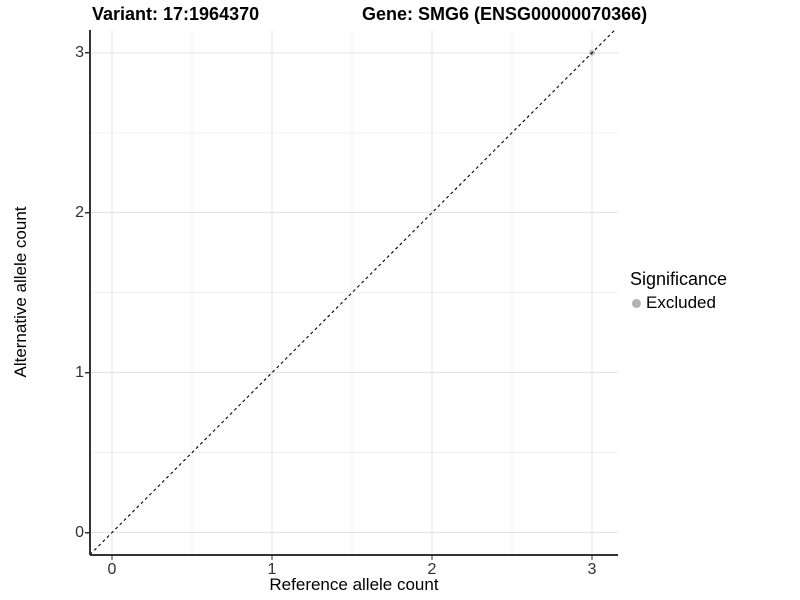 This screenshot has height=600, width=800. I want to click on legend-item-label: Excluded, so click(681, 302).